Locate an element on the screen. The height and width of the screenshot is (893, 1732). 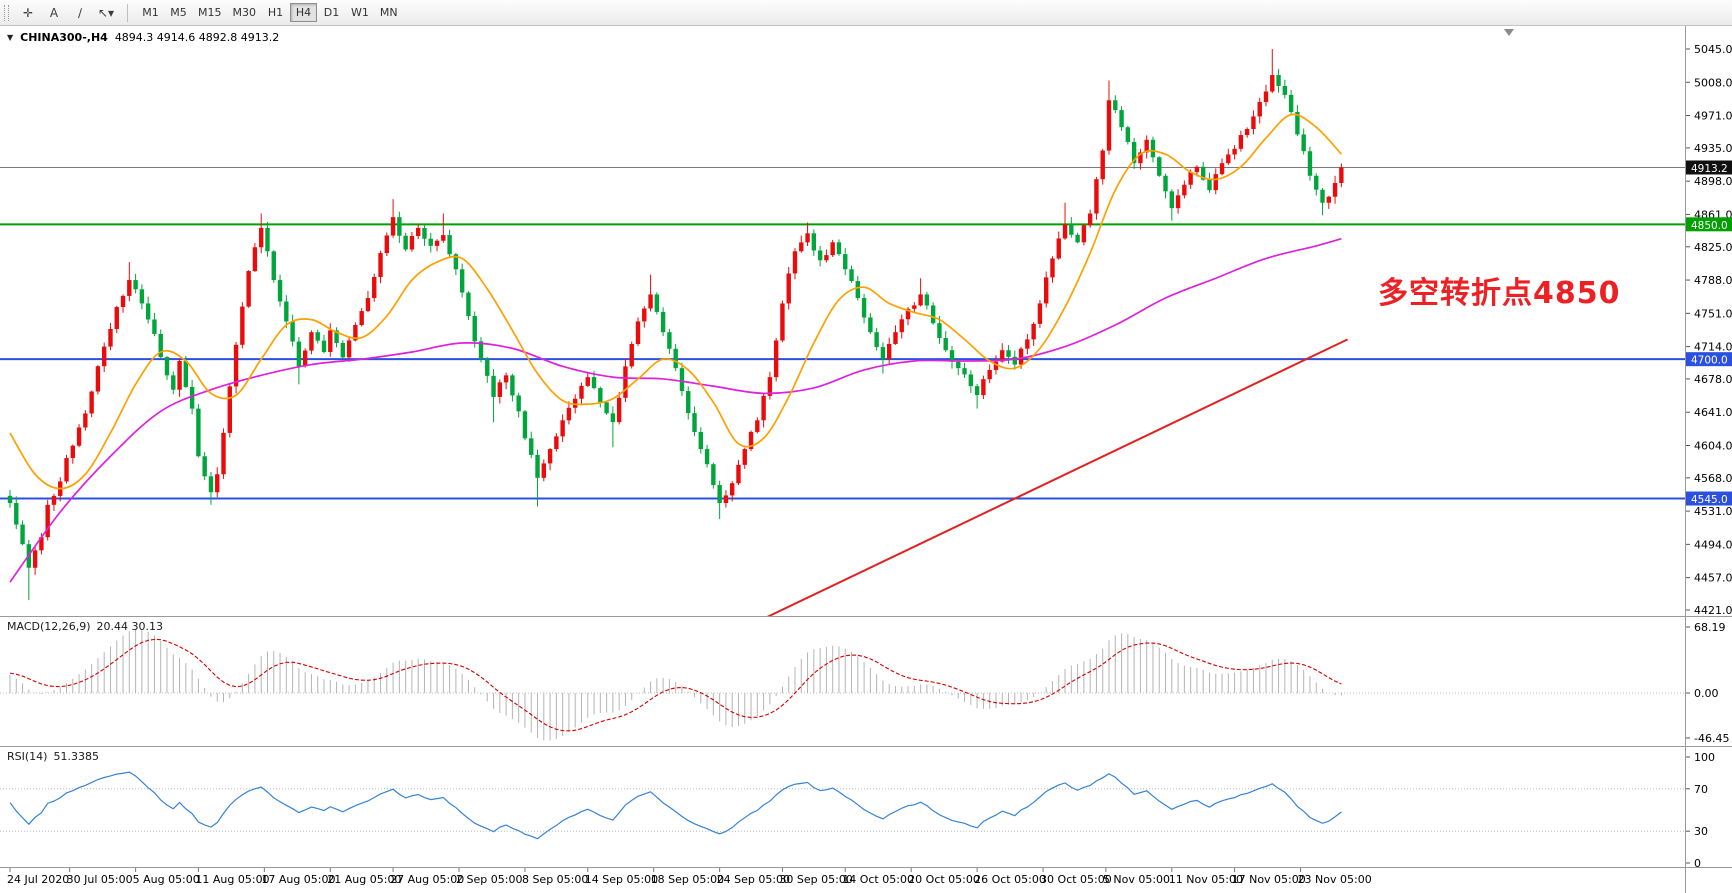
time-axis-label: 18 Sep 05:00 is located at coordinates (687, 879).